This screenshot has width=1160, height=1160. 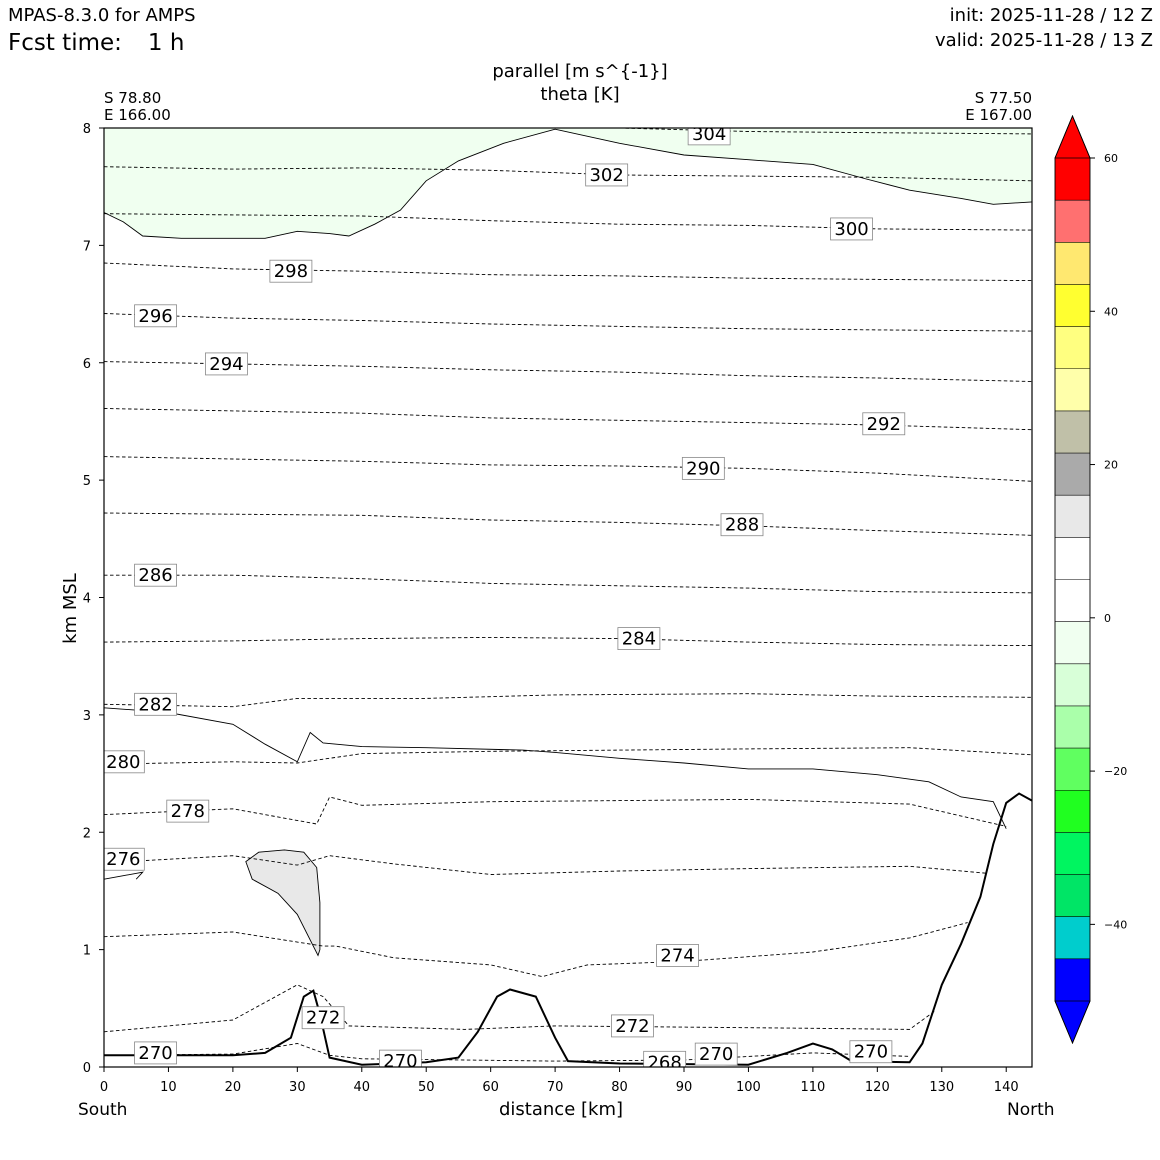 I want to click on contour-label-298: 298, so click(x=291, y=271).